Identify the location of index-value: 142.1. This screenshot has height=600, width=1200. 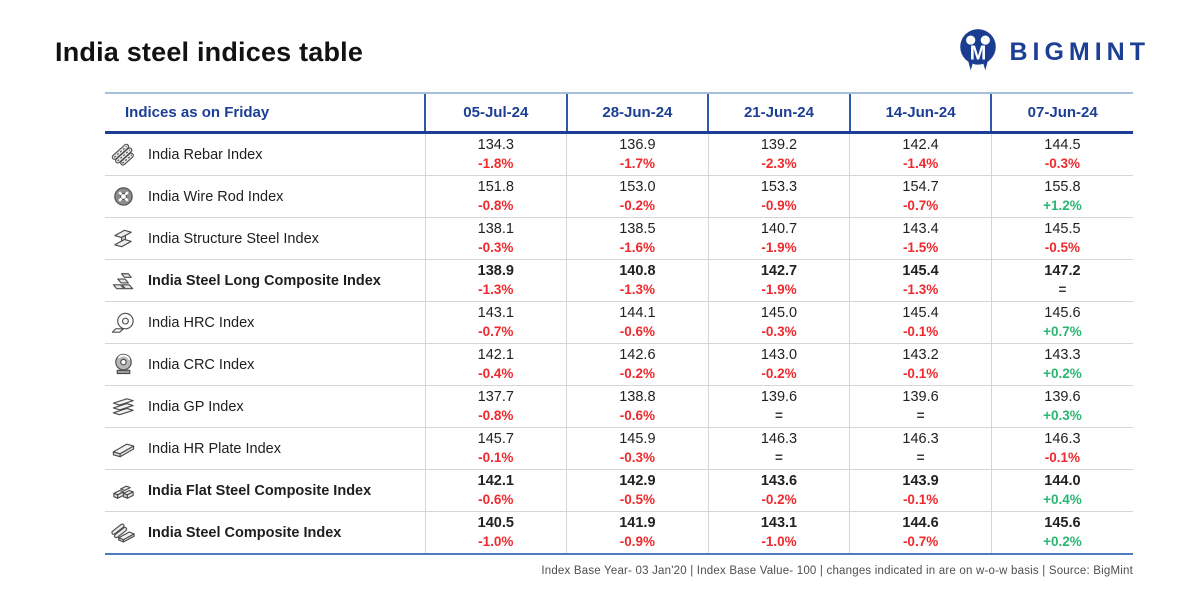
(495, 481).